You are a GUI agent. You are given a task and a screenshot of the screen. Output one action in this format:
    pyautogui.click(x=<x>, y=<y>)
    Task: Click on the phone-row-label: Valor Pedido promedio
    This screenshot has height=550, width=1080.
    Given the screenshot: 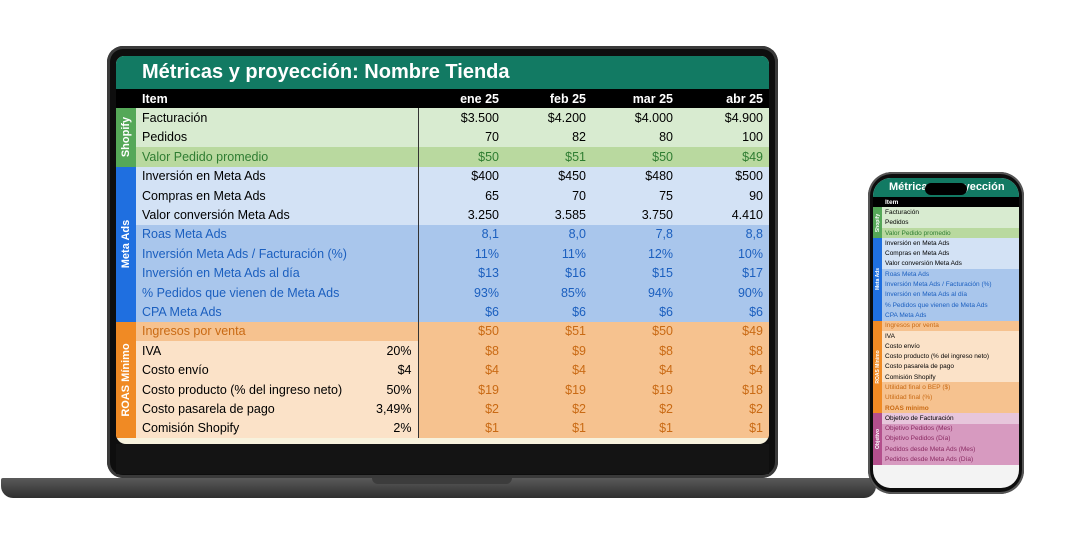 What is the action you would take?
    pyautogui.click(x=918, y=233)
    